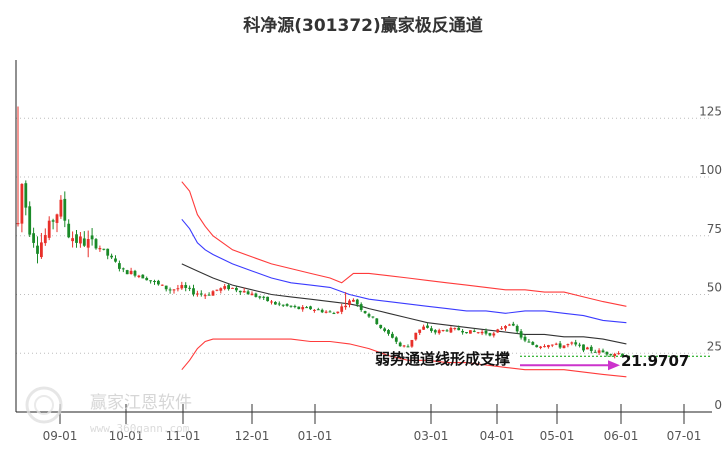 Image resolution: width=726 pixels, height=450 pixels. Describe the element at coordinates (614, 365) in the screenshot. I see `arrow-head` at that location.